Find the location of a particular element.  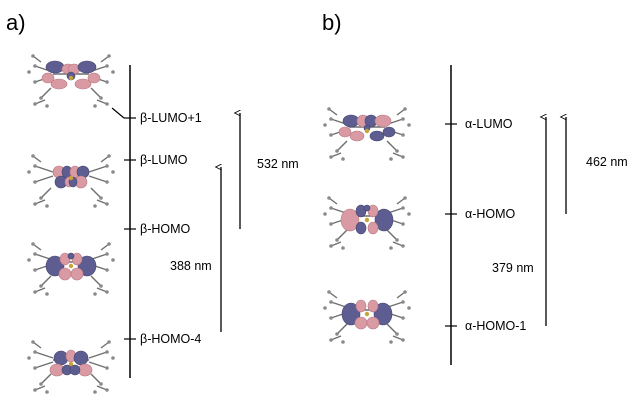

panel-a-level-label-lumo: β-LUMO is located at coordinates (164, 160).